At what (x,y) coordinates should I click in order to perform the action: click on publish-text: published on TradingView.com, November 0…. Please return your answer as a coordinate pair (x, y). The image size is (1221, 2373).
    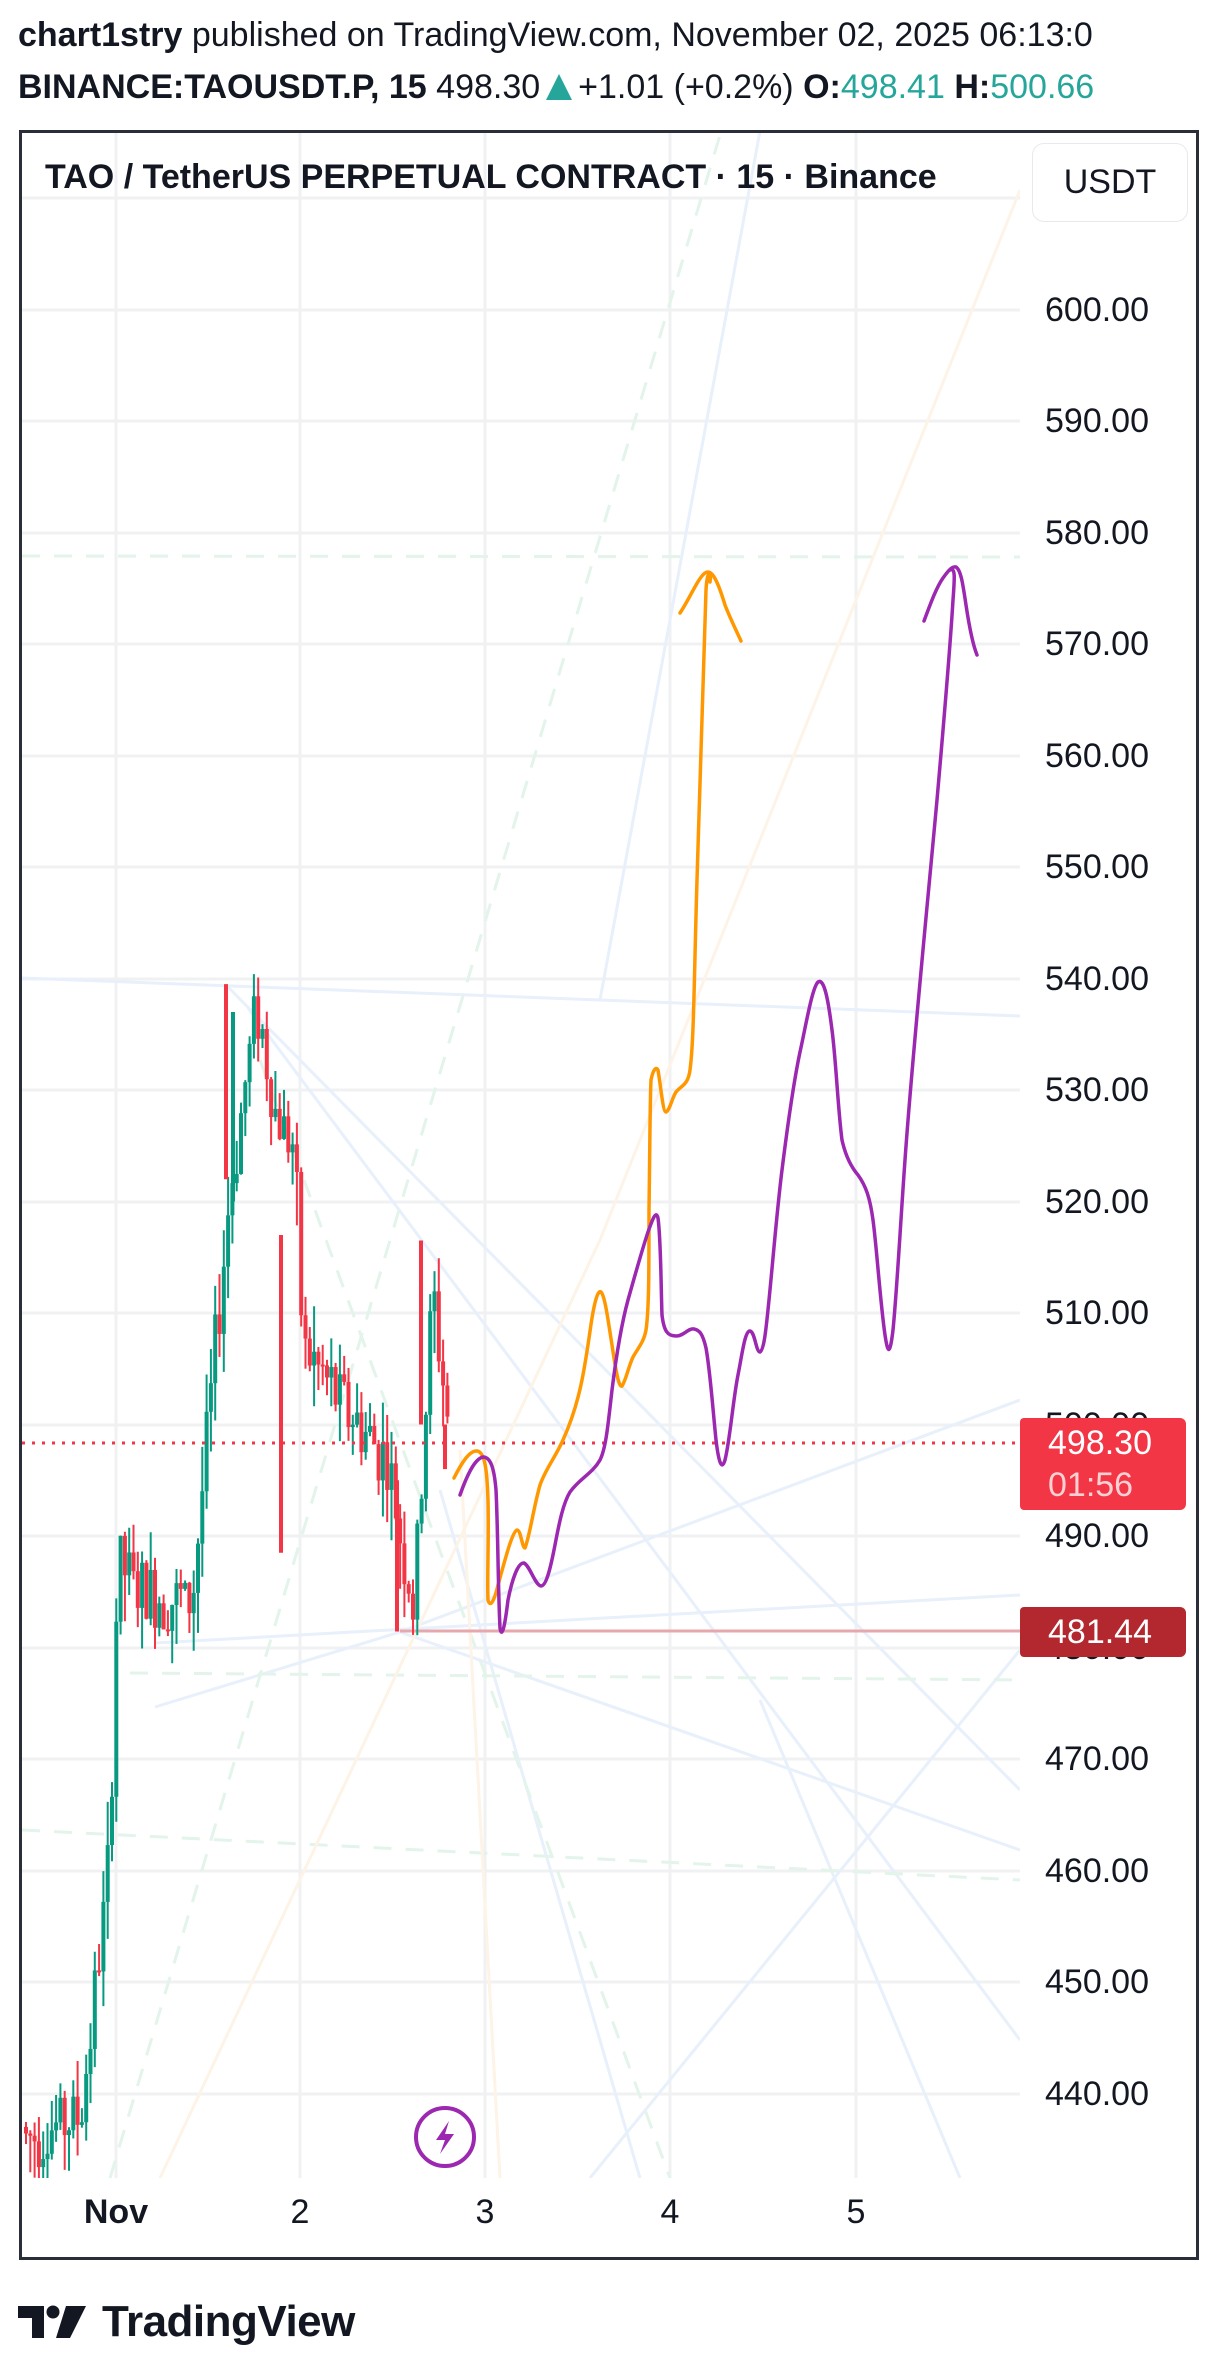
    Looking at the image, I should click on (637, 35).